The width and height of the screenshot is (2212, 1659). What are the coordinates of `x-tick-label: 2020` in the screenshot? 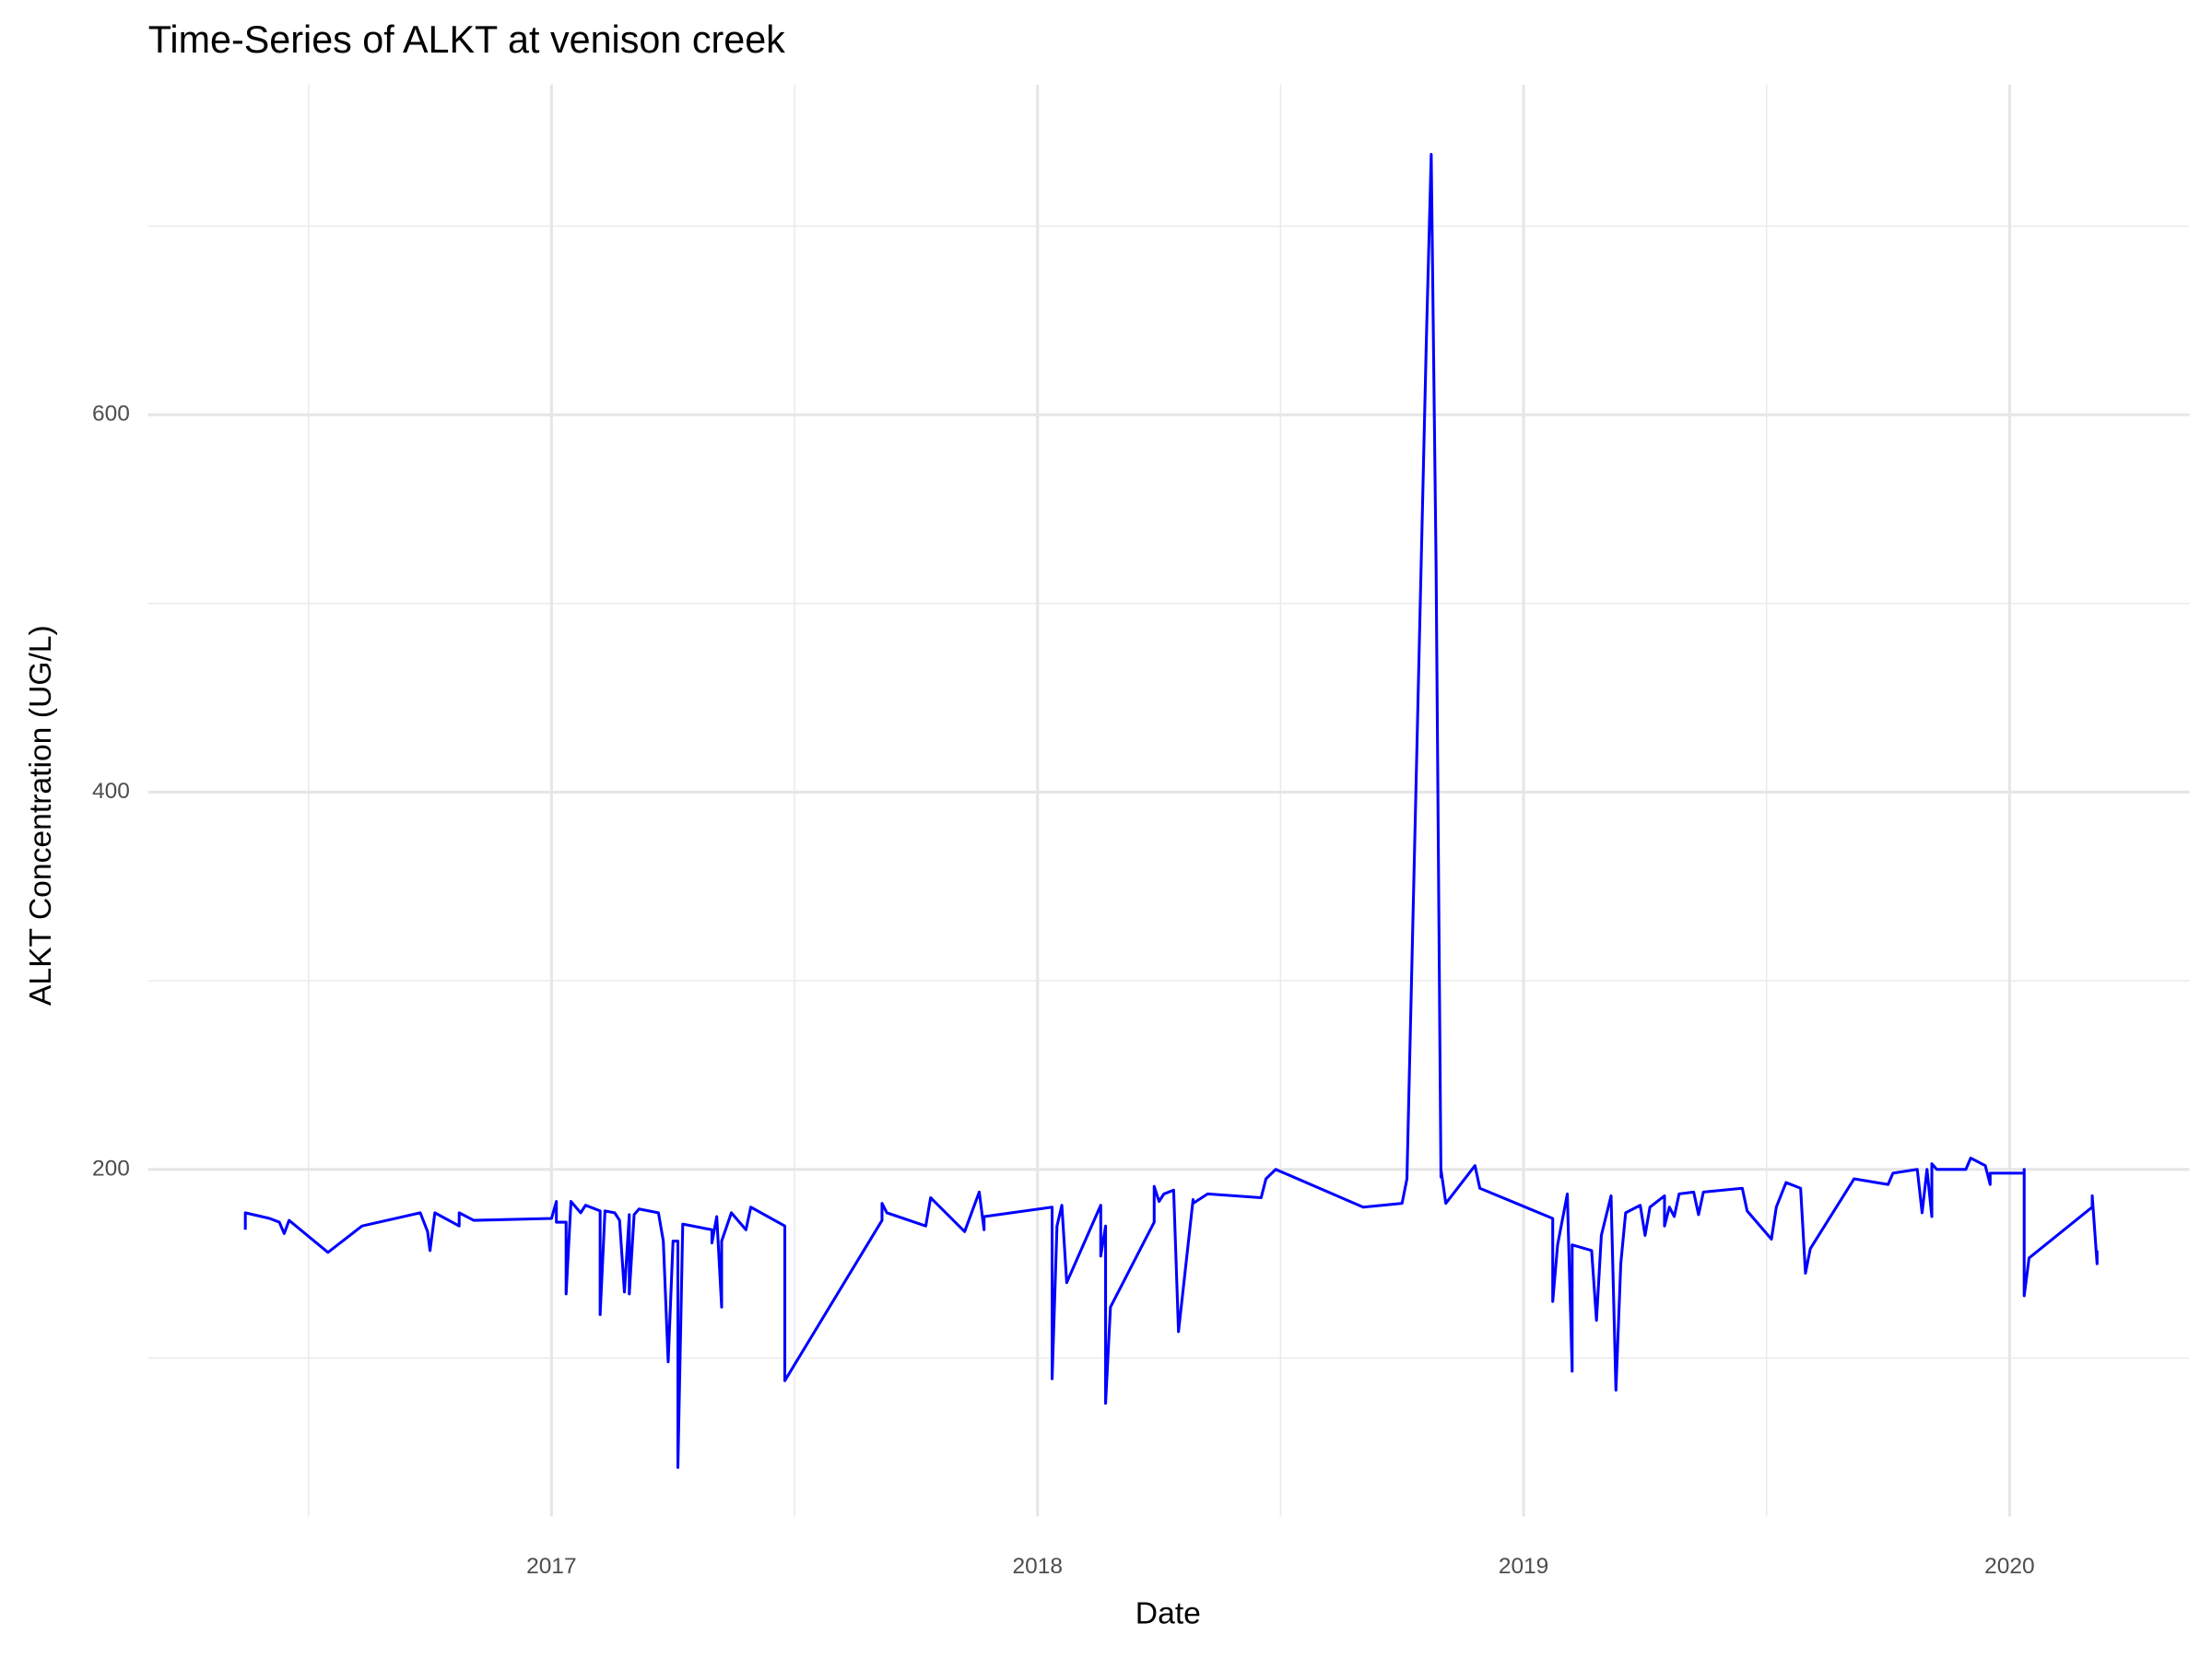 It's located at (2009, 1566).